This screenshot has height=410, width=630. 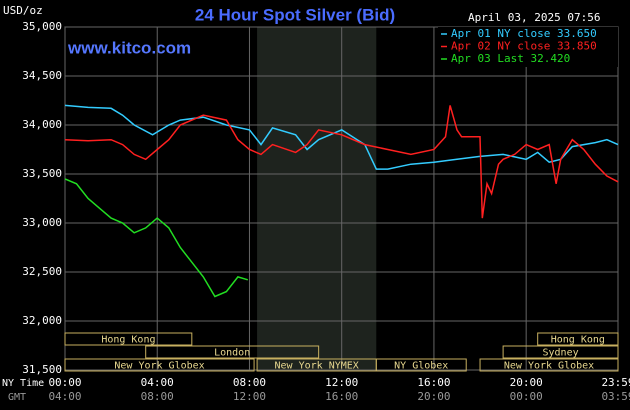 I want to click on session-label: Sydney, so click(x=560, y=353).